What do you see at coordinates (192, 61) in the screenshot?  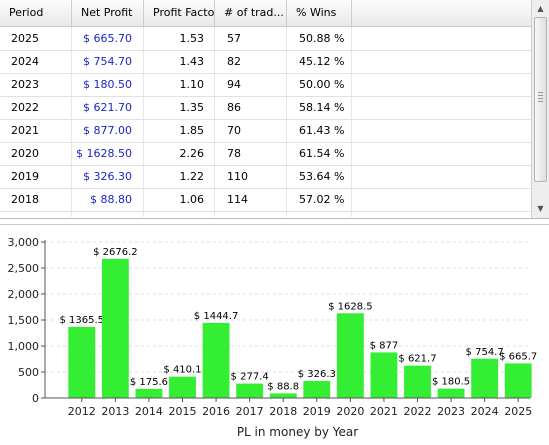 I see `row-profit-factor: 1.43` at bounding box center [192, 61].